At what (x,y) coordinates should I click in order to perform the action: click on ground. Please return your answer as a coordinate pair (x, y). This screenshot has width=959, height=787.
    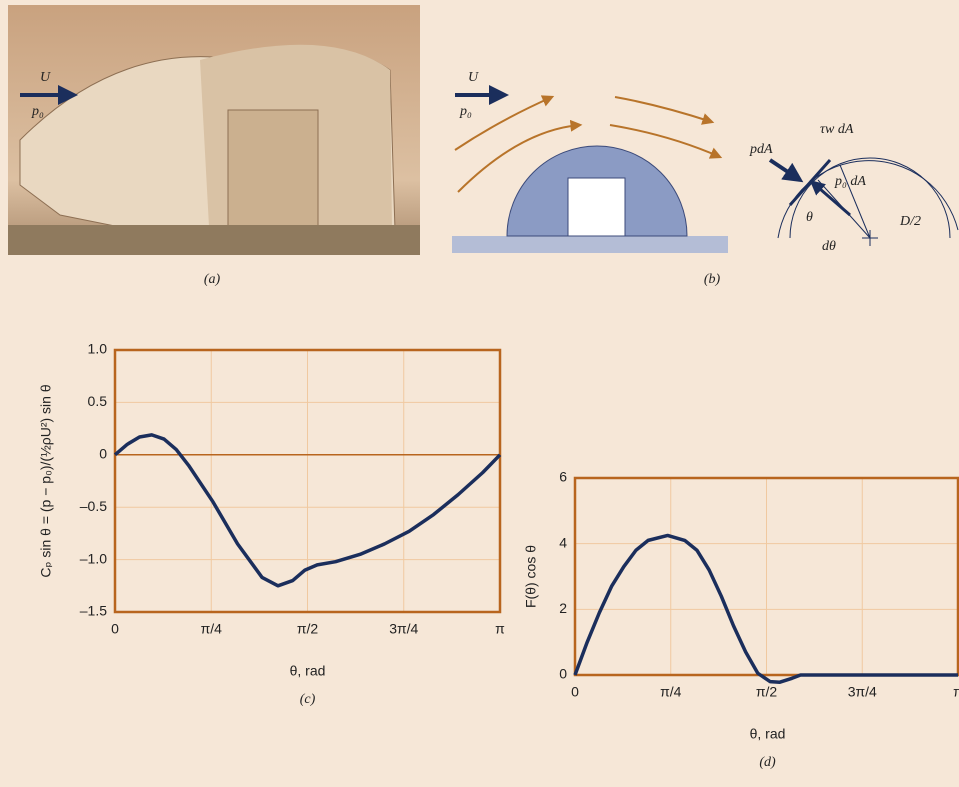
    Looking at the image, I should click on (590, 244).